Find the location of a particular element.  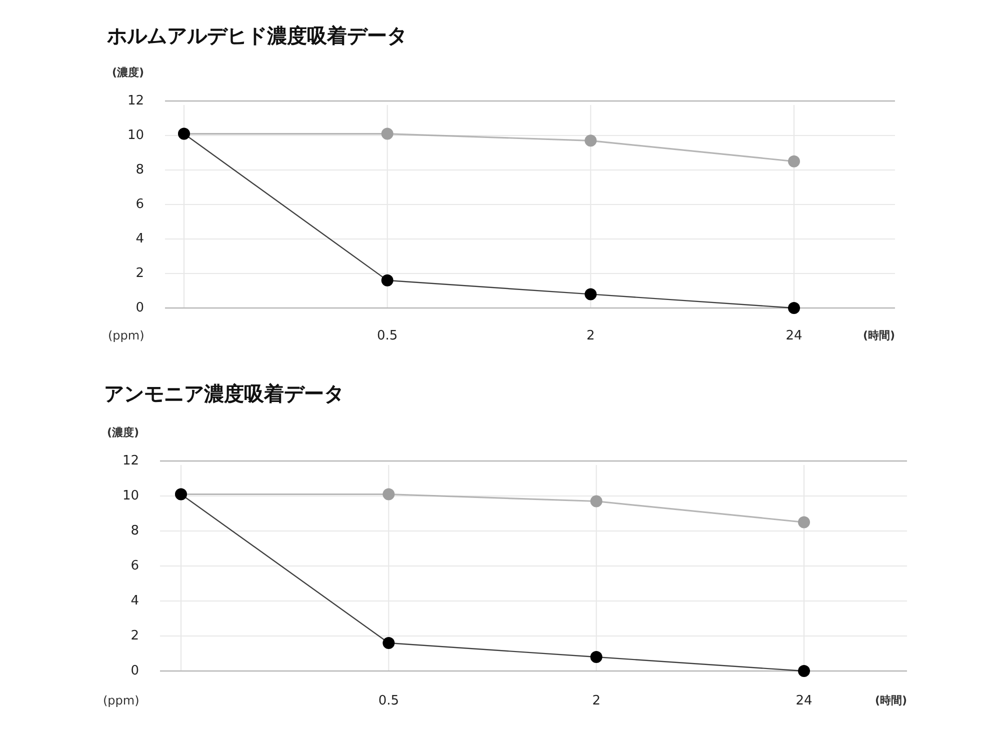

title: アンモニア濃度吸着データ is located at coordinates (224, 393).